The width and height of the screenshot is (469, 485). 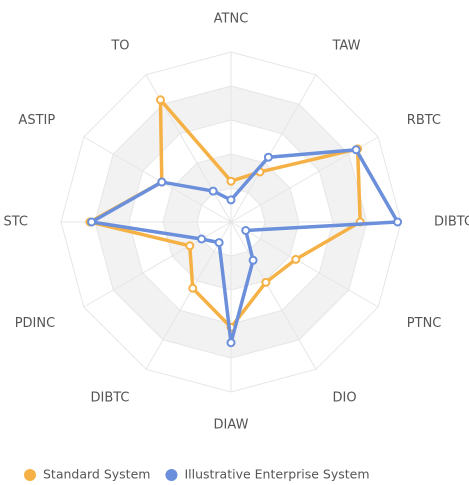 What do you see at coordinates (231, 19) in the screenshot?
I see `axis-label: ATNC` at bounding box center [231, 19].